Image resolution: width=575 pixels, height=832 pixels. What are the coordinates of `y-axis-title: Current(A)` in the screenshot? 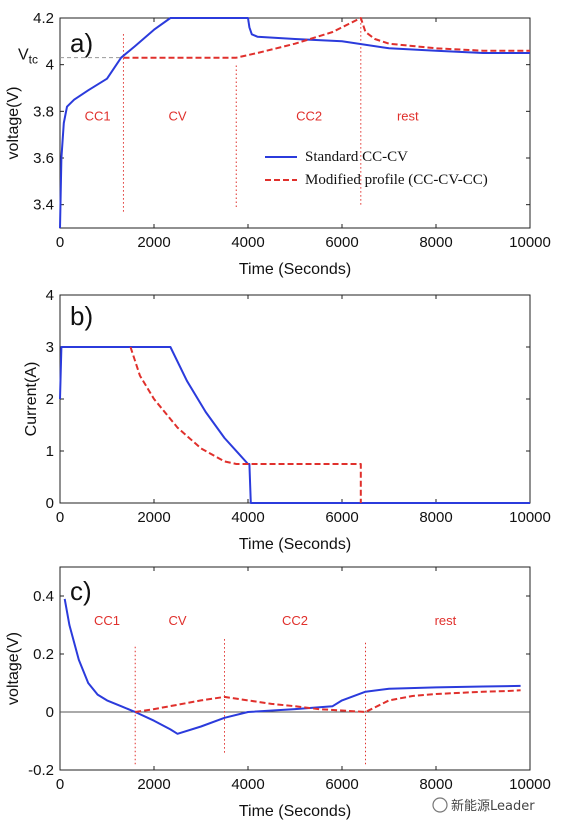 It's located at (31, 399).